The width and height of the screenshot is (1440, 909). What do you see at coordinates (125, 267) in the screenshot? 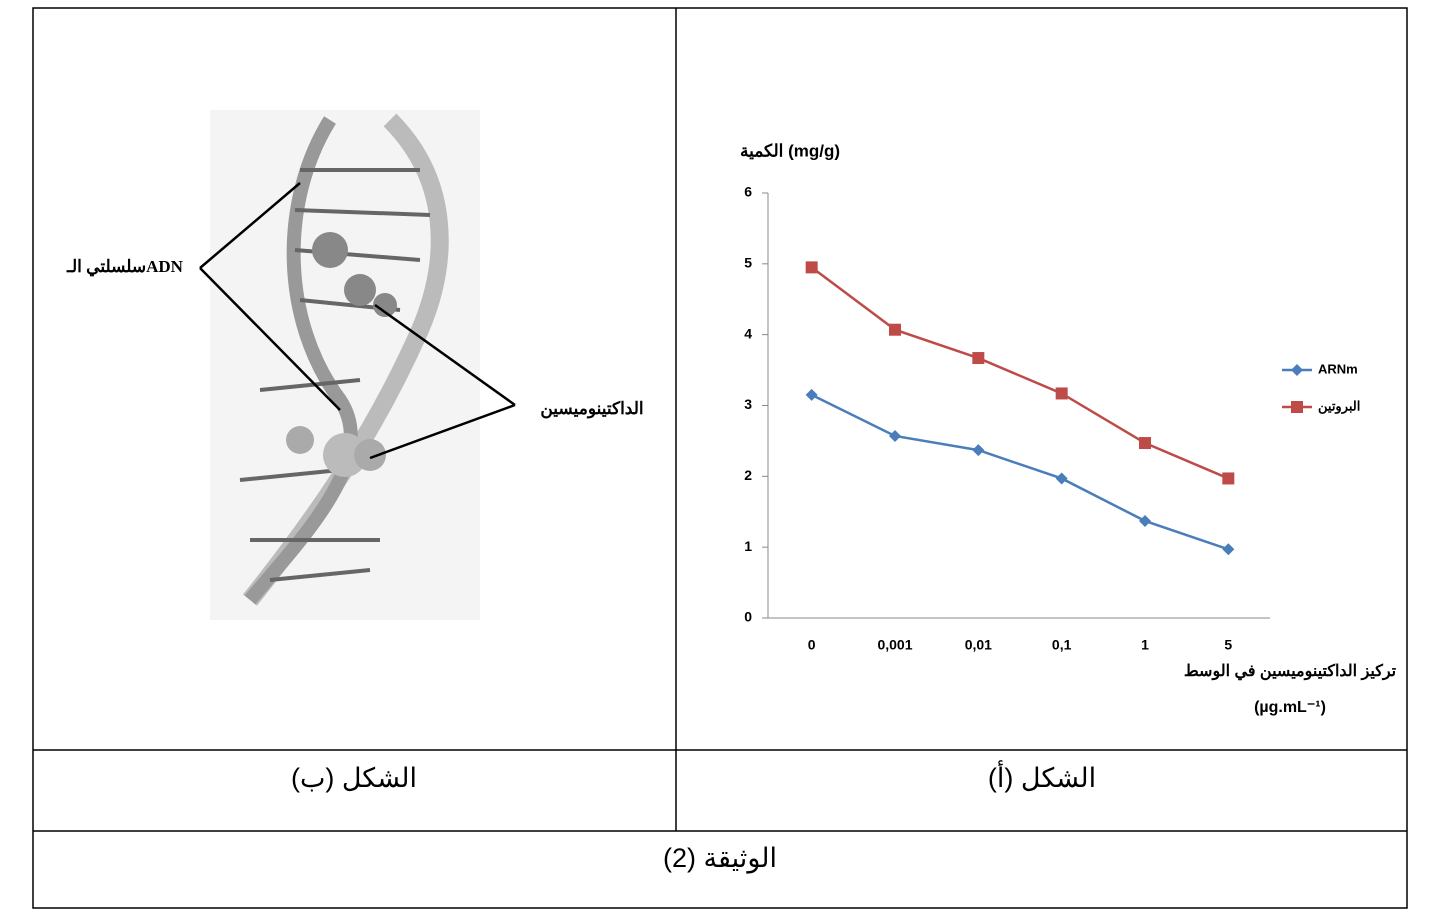
I see `dna-label: سلسلتي الـADN` at bounding box center [125, 267].